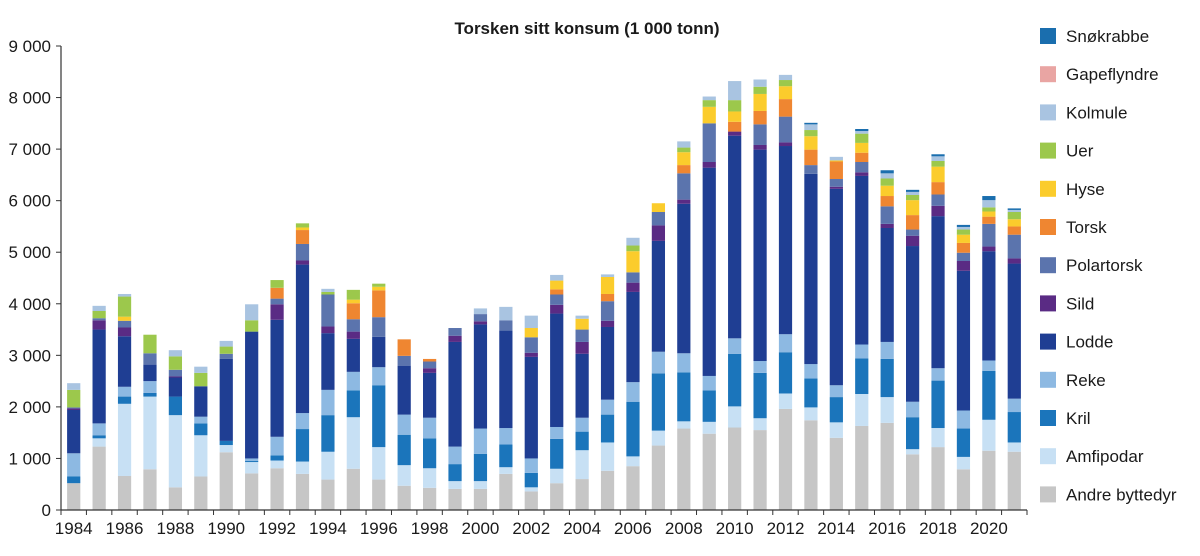 This screenshot has width=1200, height=556. What do you see at coordinates (735, 528) in the screenshot?
I see `x-tick-label: 2010` at bounding box center [735, 528].